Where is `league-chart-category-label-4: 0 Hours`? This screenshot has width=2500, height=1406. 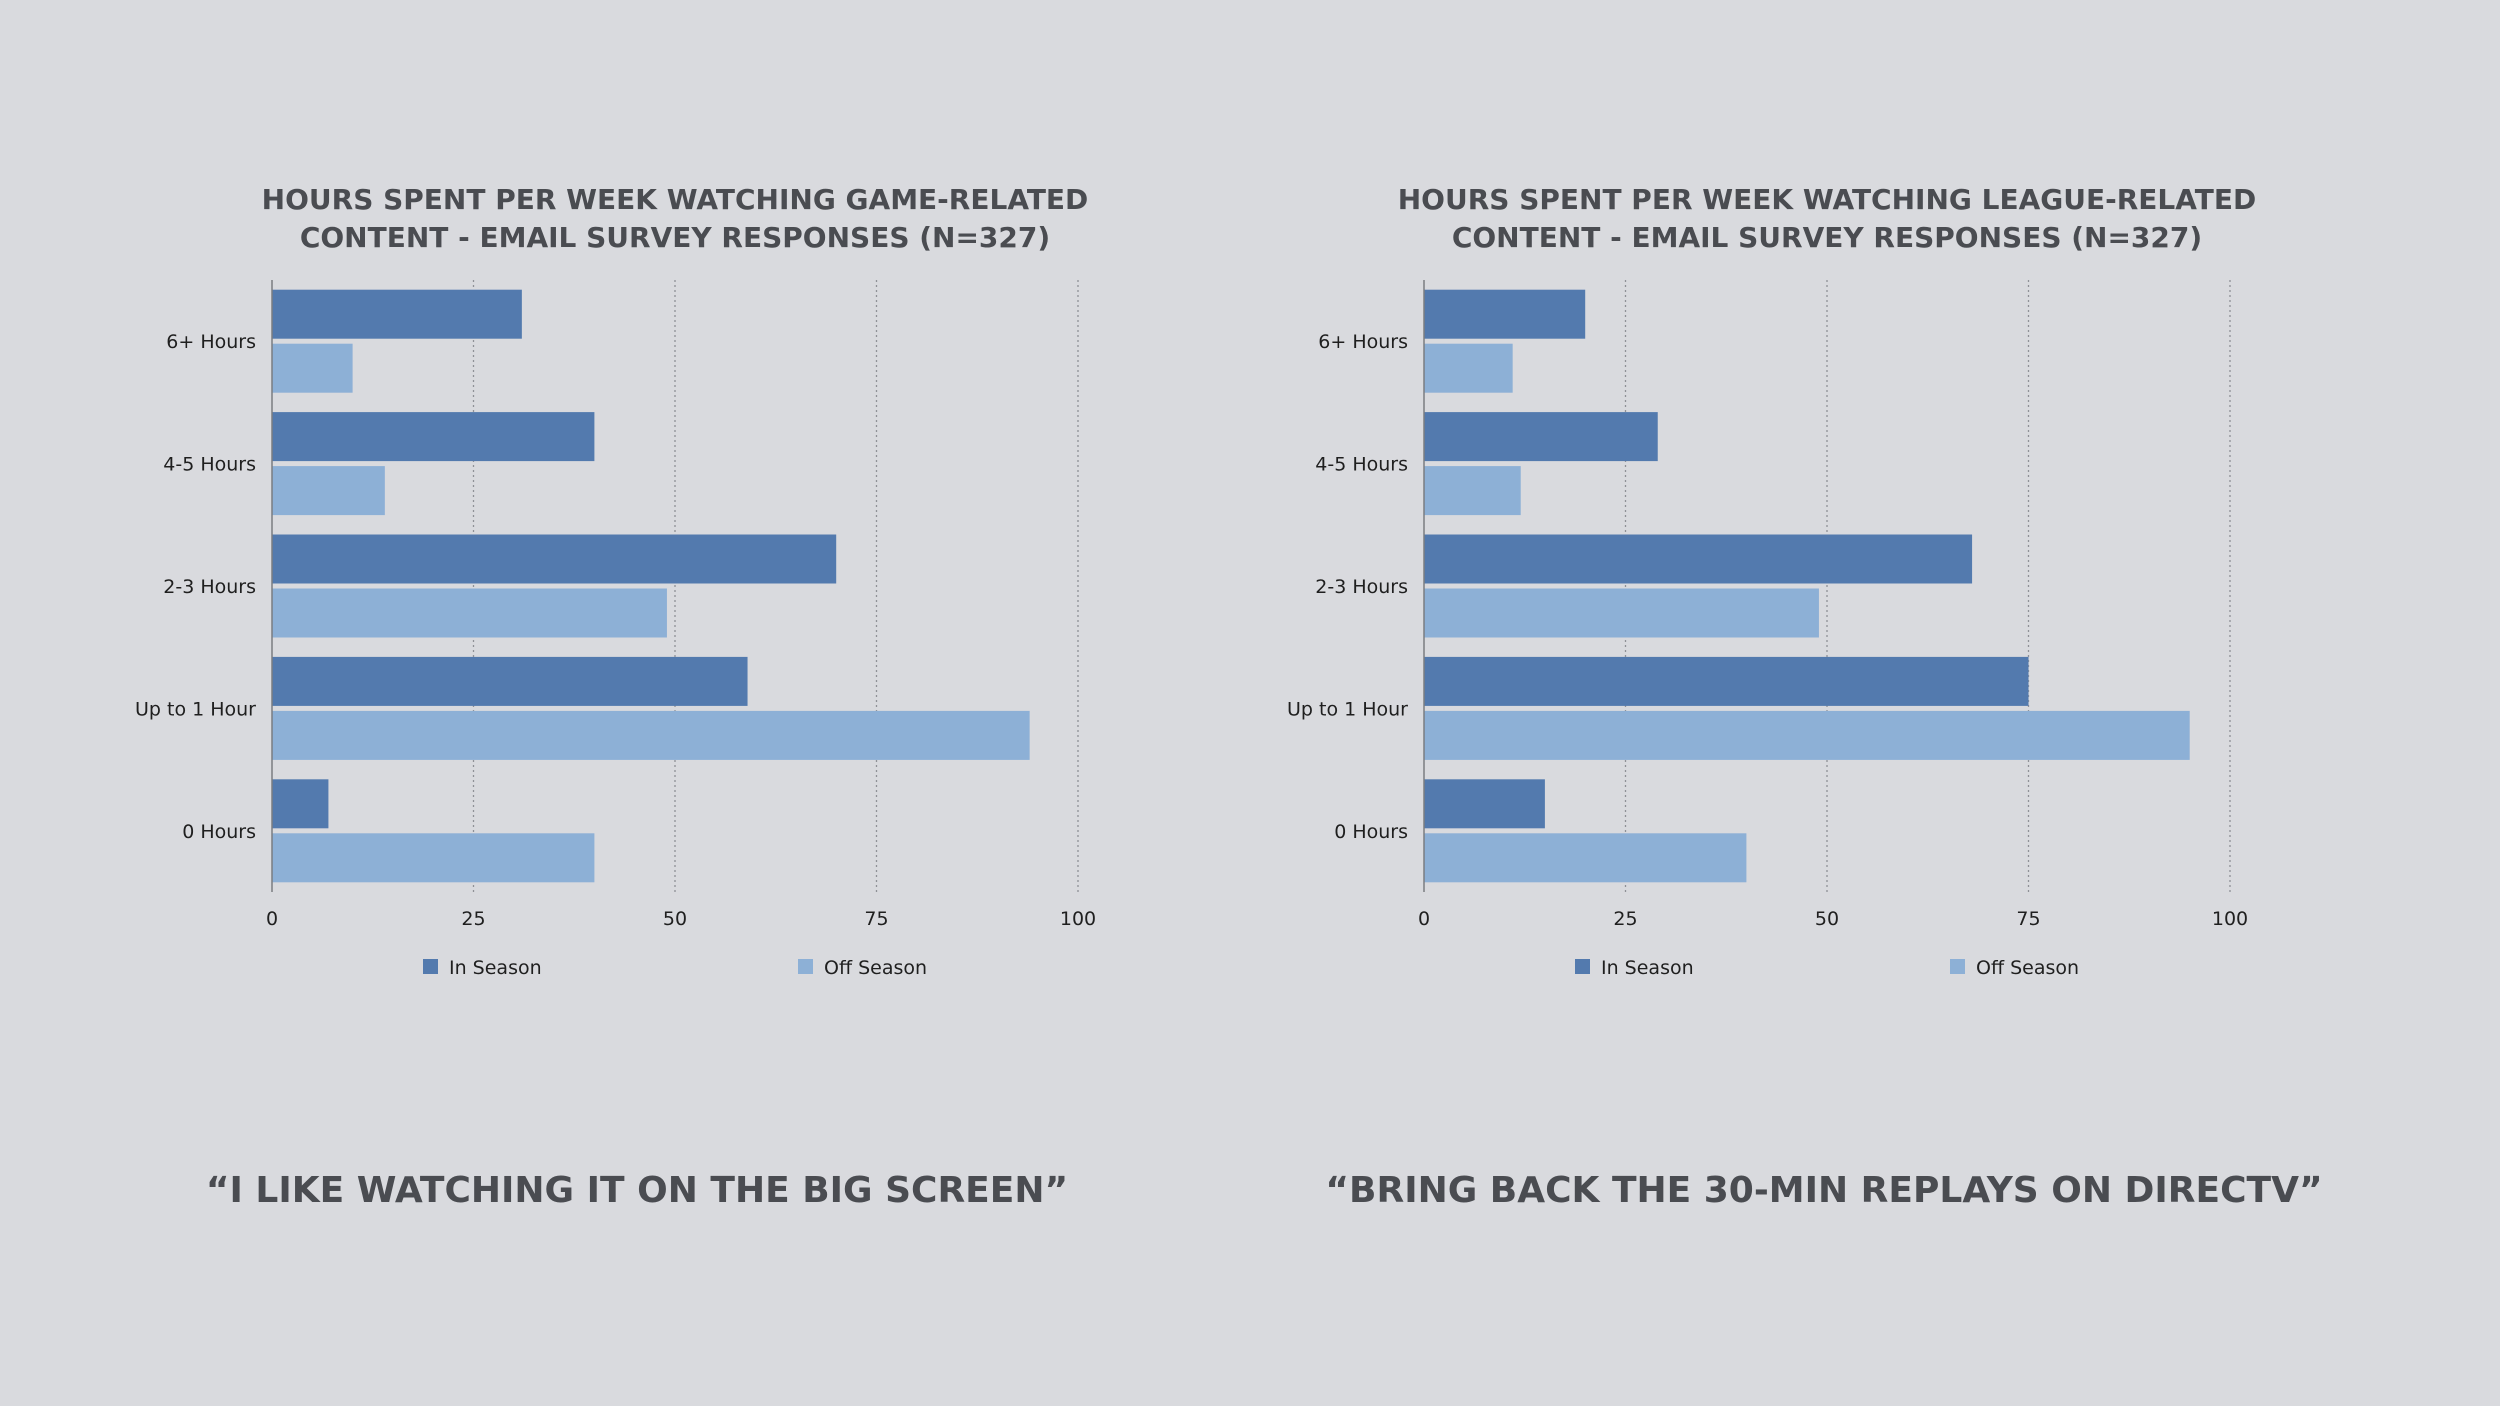
league-chart-category-label-4: 0 Hours is located at coordinates (1371, 832).